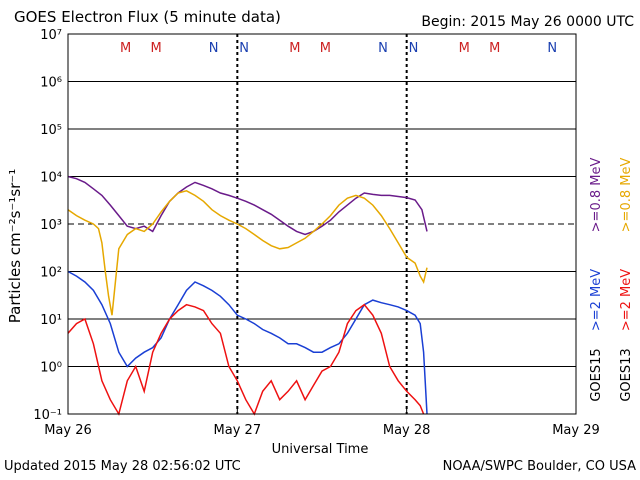  Describe the element at coordinates (626, 195) in the screenshot. I see `legend-orange: >=0.8 MeV` at that location.